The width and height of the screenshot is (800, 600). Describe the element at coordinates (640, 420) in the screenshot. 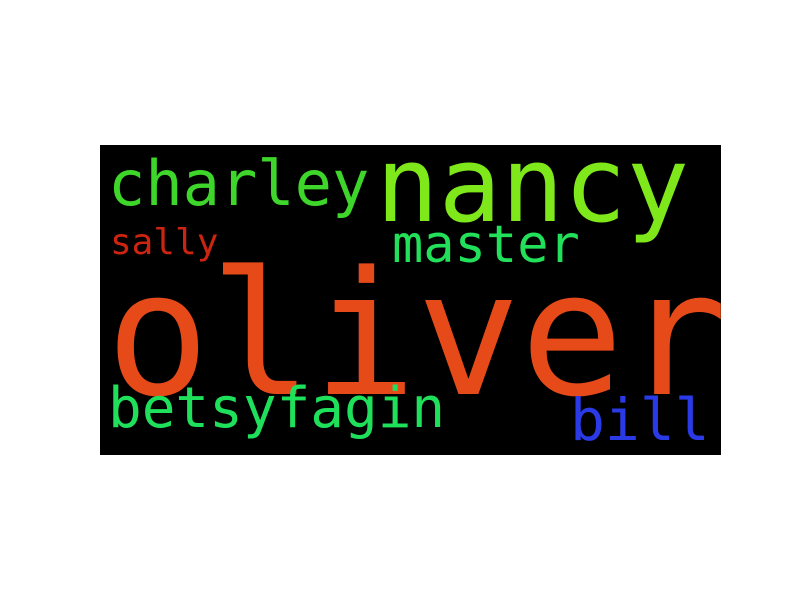

I see `word-bill: bill` at that location.